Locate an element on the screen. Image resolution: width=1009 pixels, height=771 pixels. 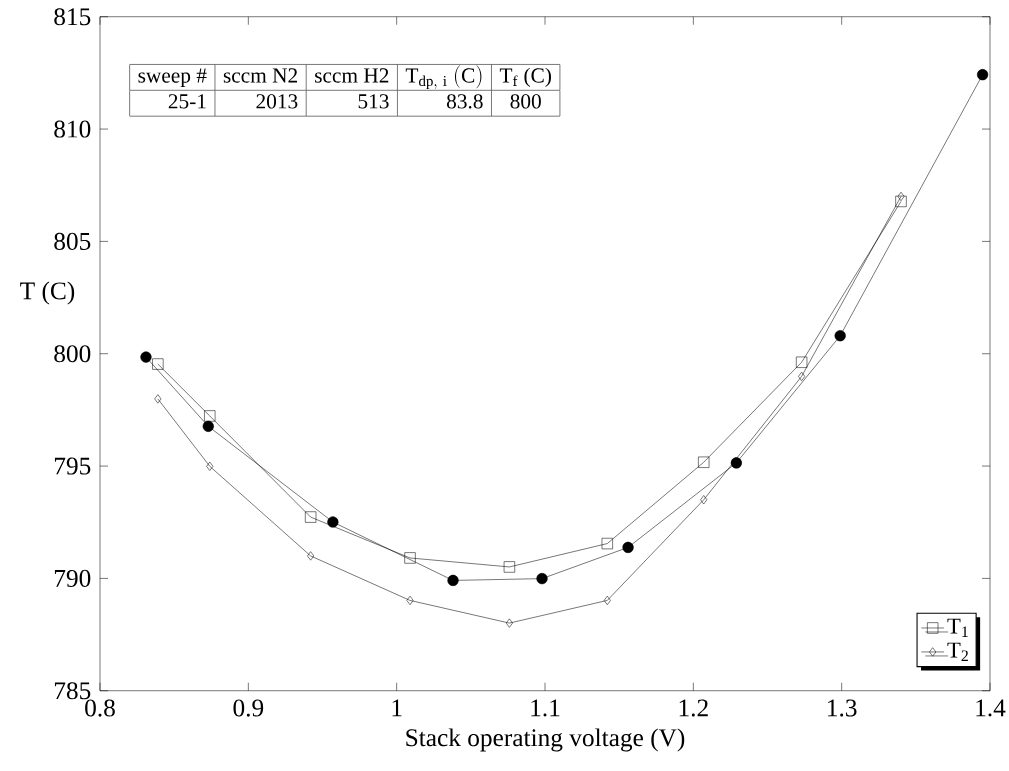
x-tick-label: 1.4 is located at coordinates (991, 708).